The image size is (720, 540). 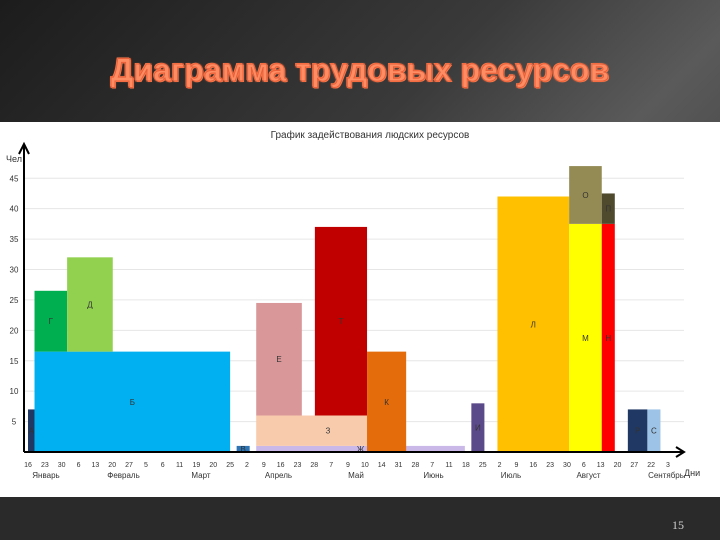 I want to click on month-label: Май, so click(x=356, y=475).